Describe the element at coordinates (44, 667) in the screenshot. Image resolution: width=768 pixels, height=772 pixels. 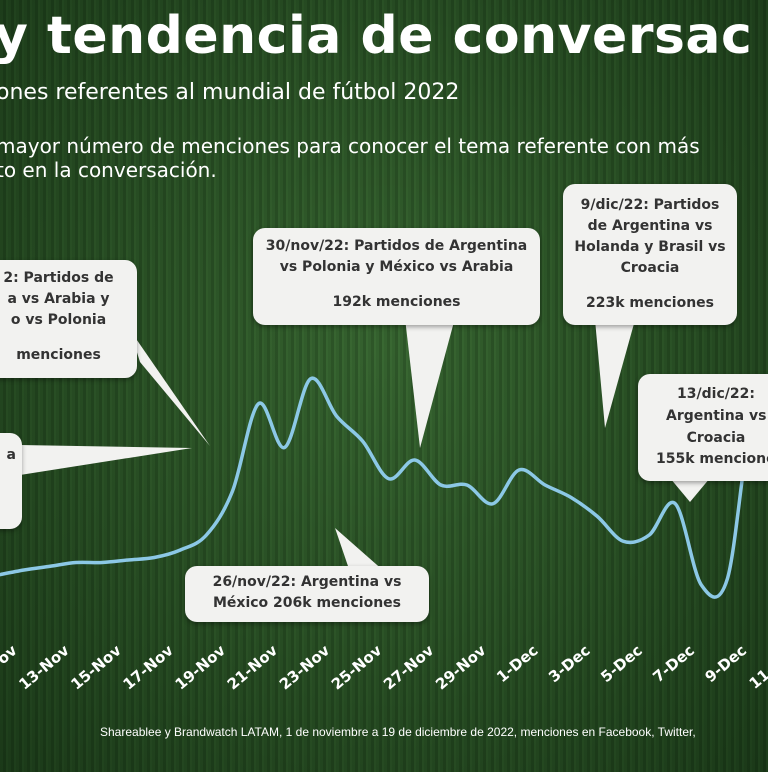
I see `x-tick-label: 13-Nov` at that location.